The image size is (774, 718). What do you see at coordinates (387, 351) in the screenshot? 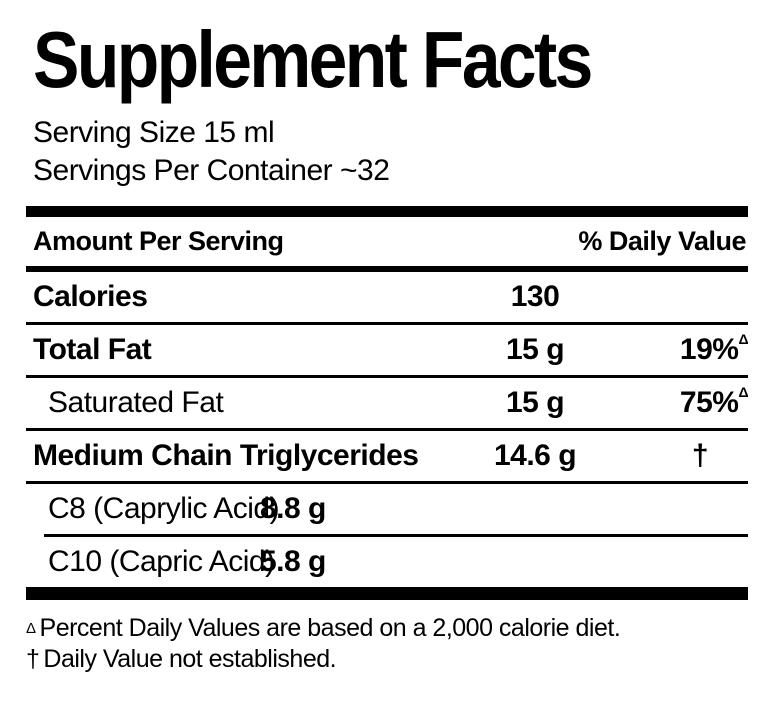
I see `row-total-fat: Total Fat 15 g 19%Δ` at bounding box center [387, 351].